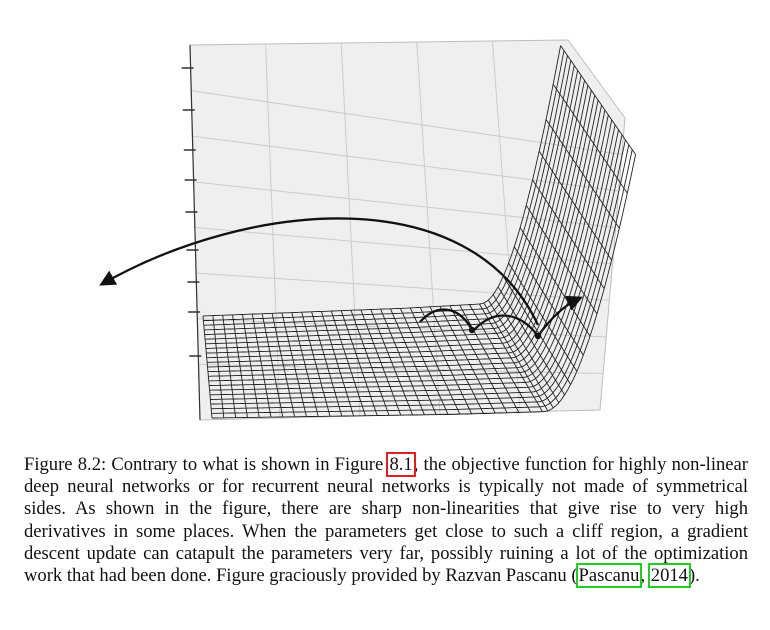  What do you see at coordinates (694, 576) in the screenshot?
I see `caption-text: ).` at bounding box center [694, 576].